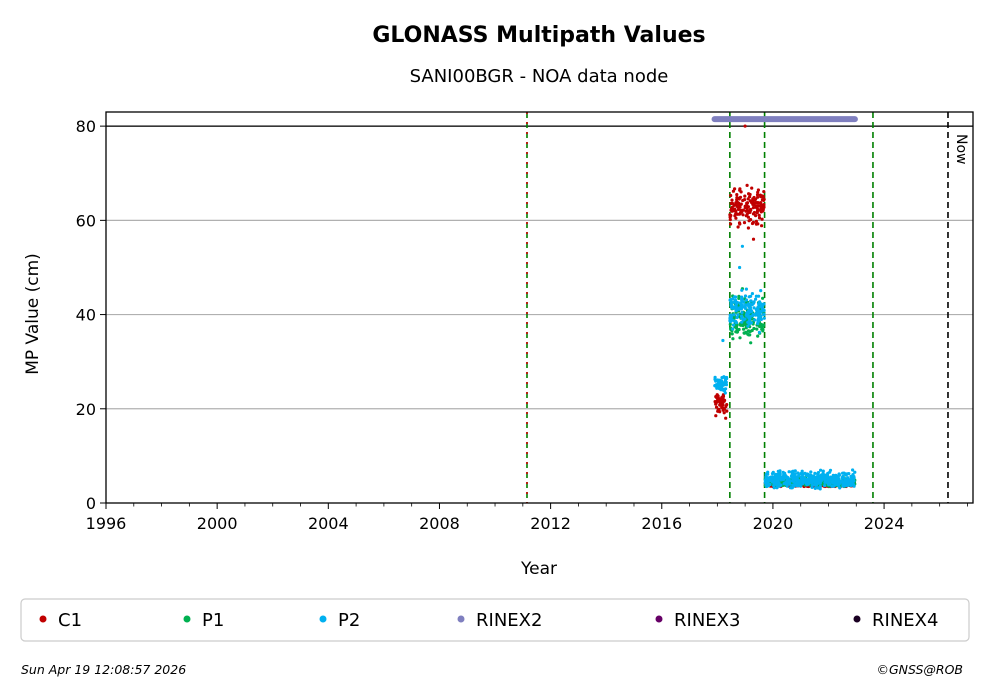  What do you see at coordinates (538, 35) in the screenshot?
I see `chart-title: GLONASS Multipath Values` at bounding box center [538, 35].